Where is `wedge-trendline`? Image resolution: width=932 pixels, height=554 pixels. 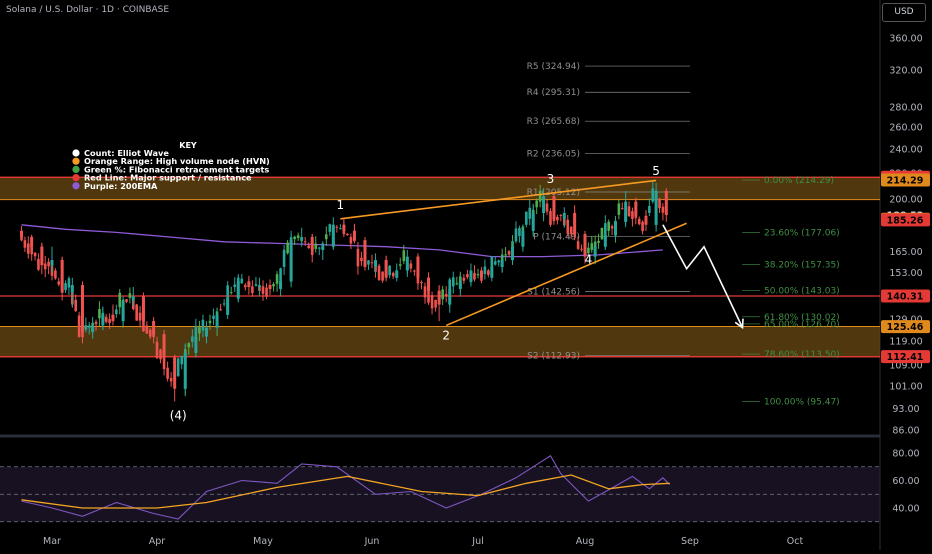
wedge-trendline is located at coordinates (566, 274).